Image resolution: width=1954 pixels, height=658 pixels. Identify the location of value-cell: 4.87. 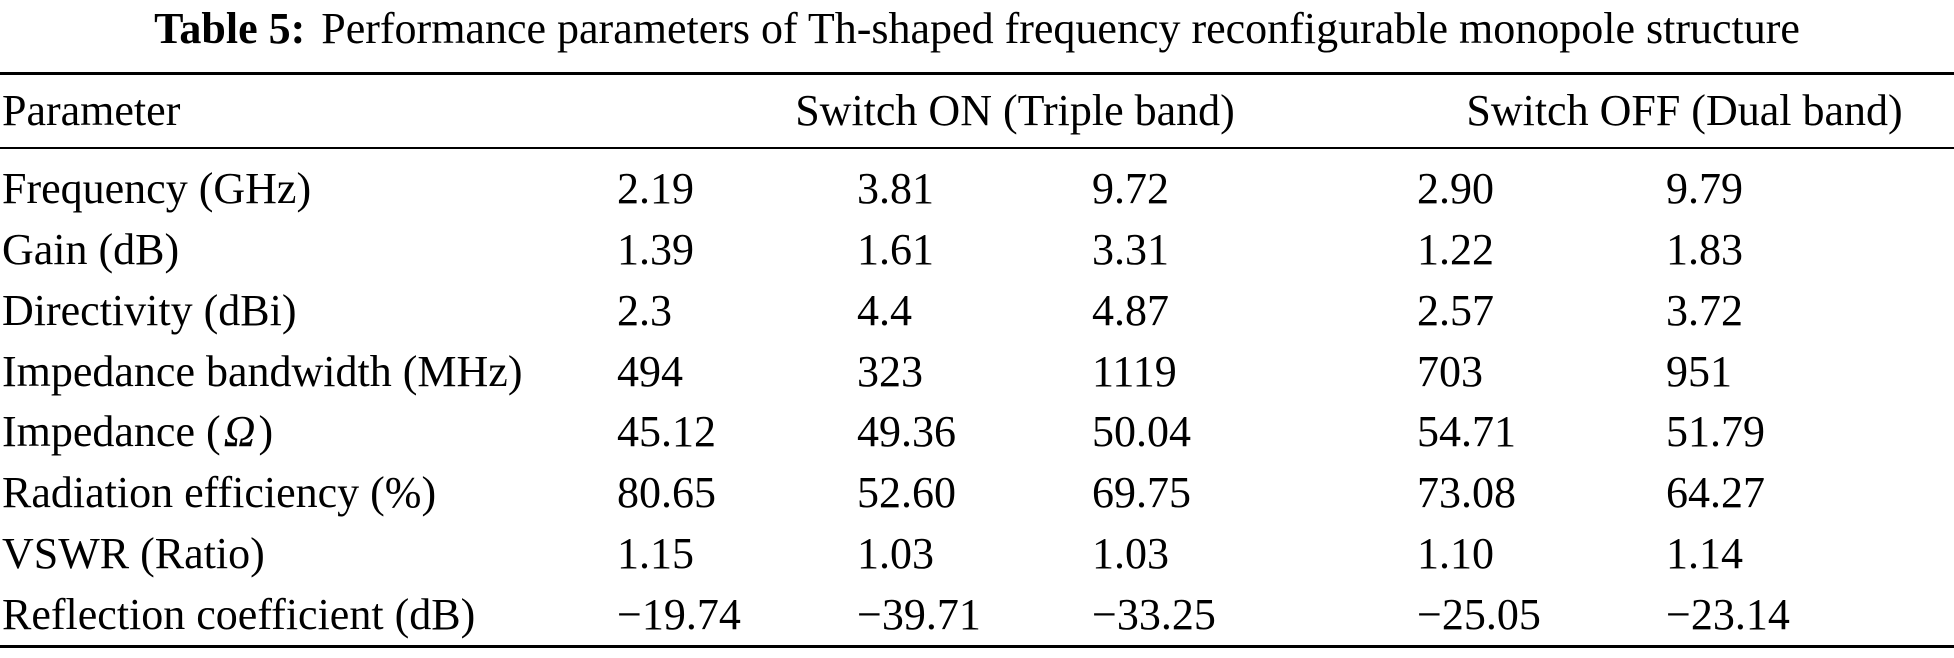
(1130, 310).